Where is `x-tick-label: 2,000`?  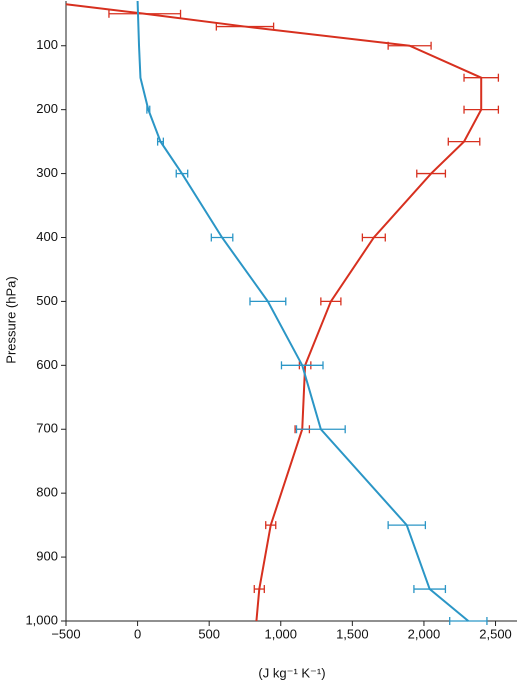 x-tick-label: 2,000 is located at coordinates (424, 633).